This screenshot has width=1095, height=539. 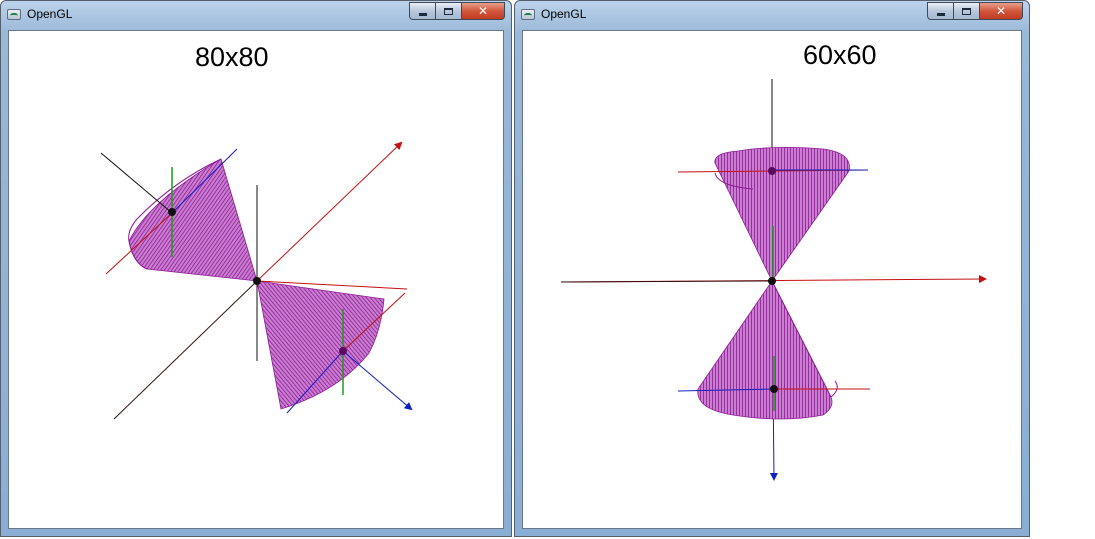 I want to click on x-axis, so click(x=329, y=211).